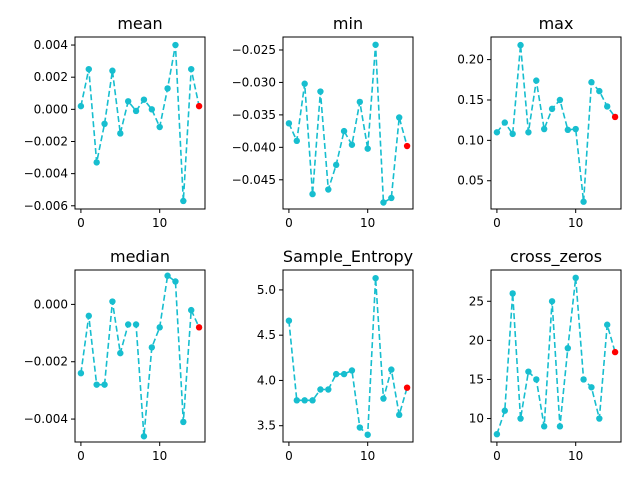 Image resolution: width=640 pixels, height=480 pixels. Describe the element at coordinates (476, 340) in the screenshot. I see `y-tick-label: 20` at that location.